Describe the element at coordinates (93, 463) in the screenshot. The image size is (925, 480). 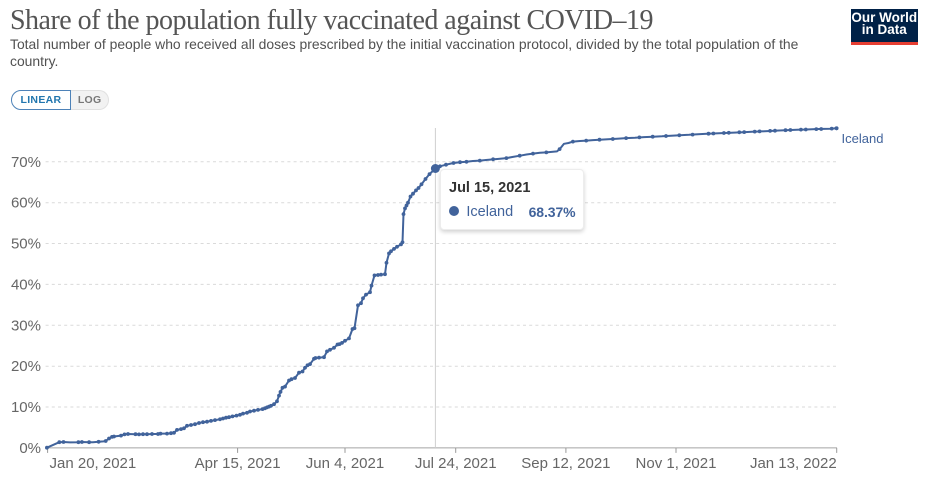
I see `svg-text: Jan 20, 2021` at that location.